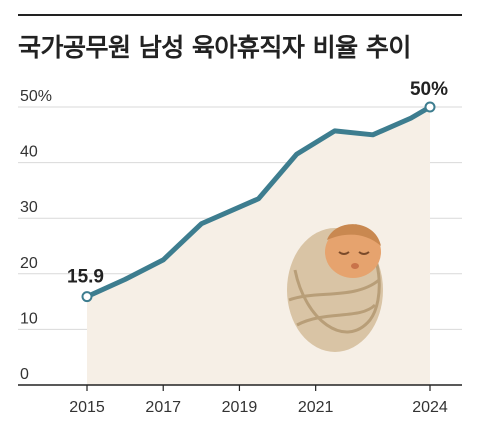 The image size is (480, 430). I want to click on y-axis-ticks: 0 10 20 30 40 50%, so click(36, 235).